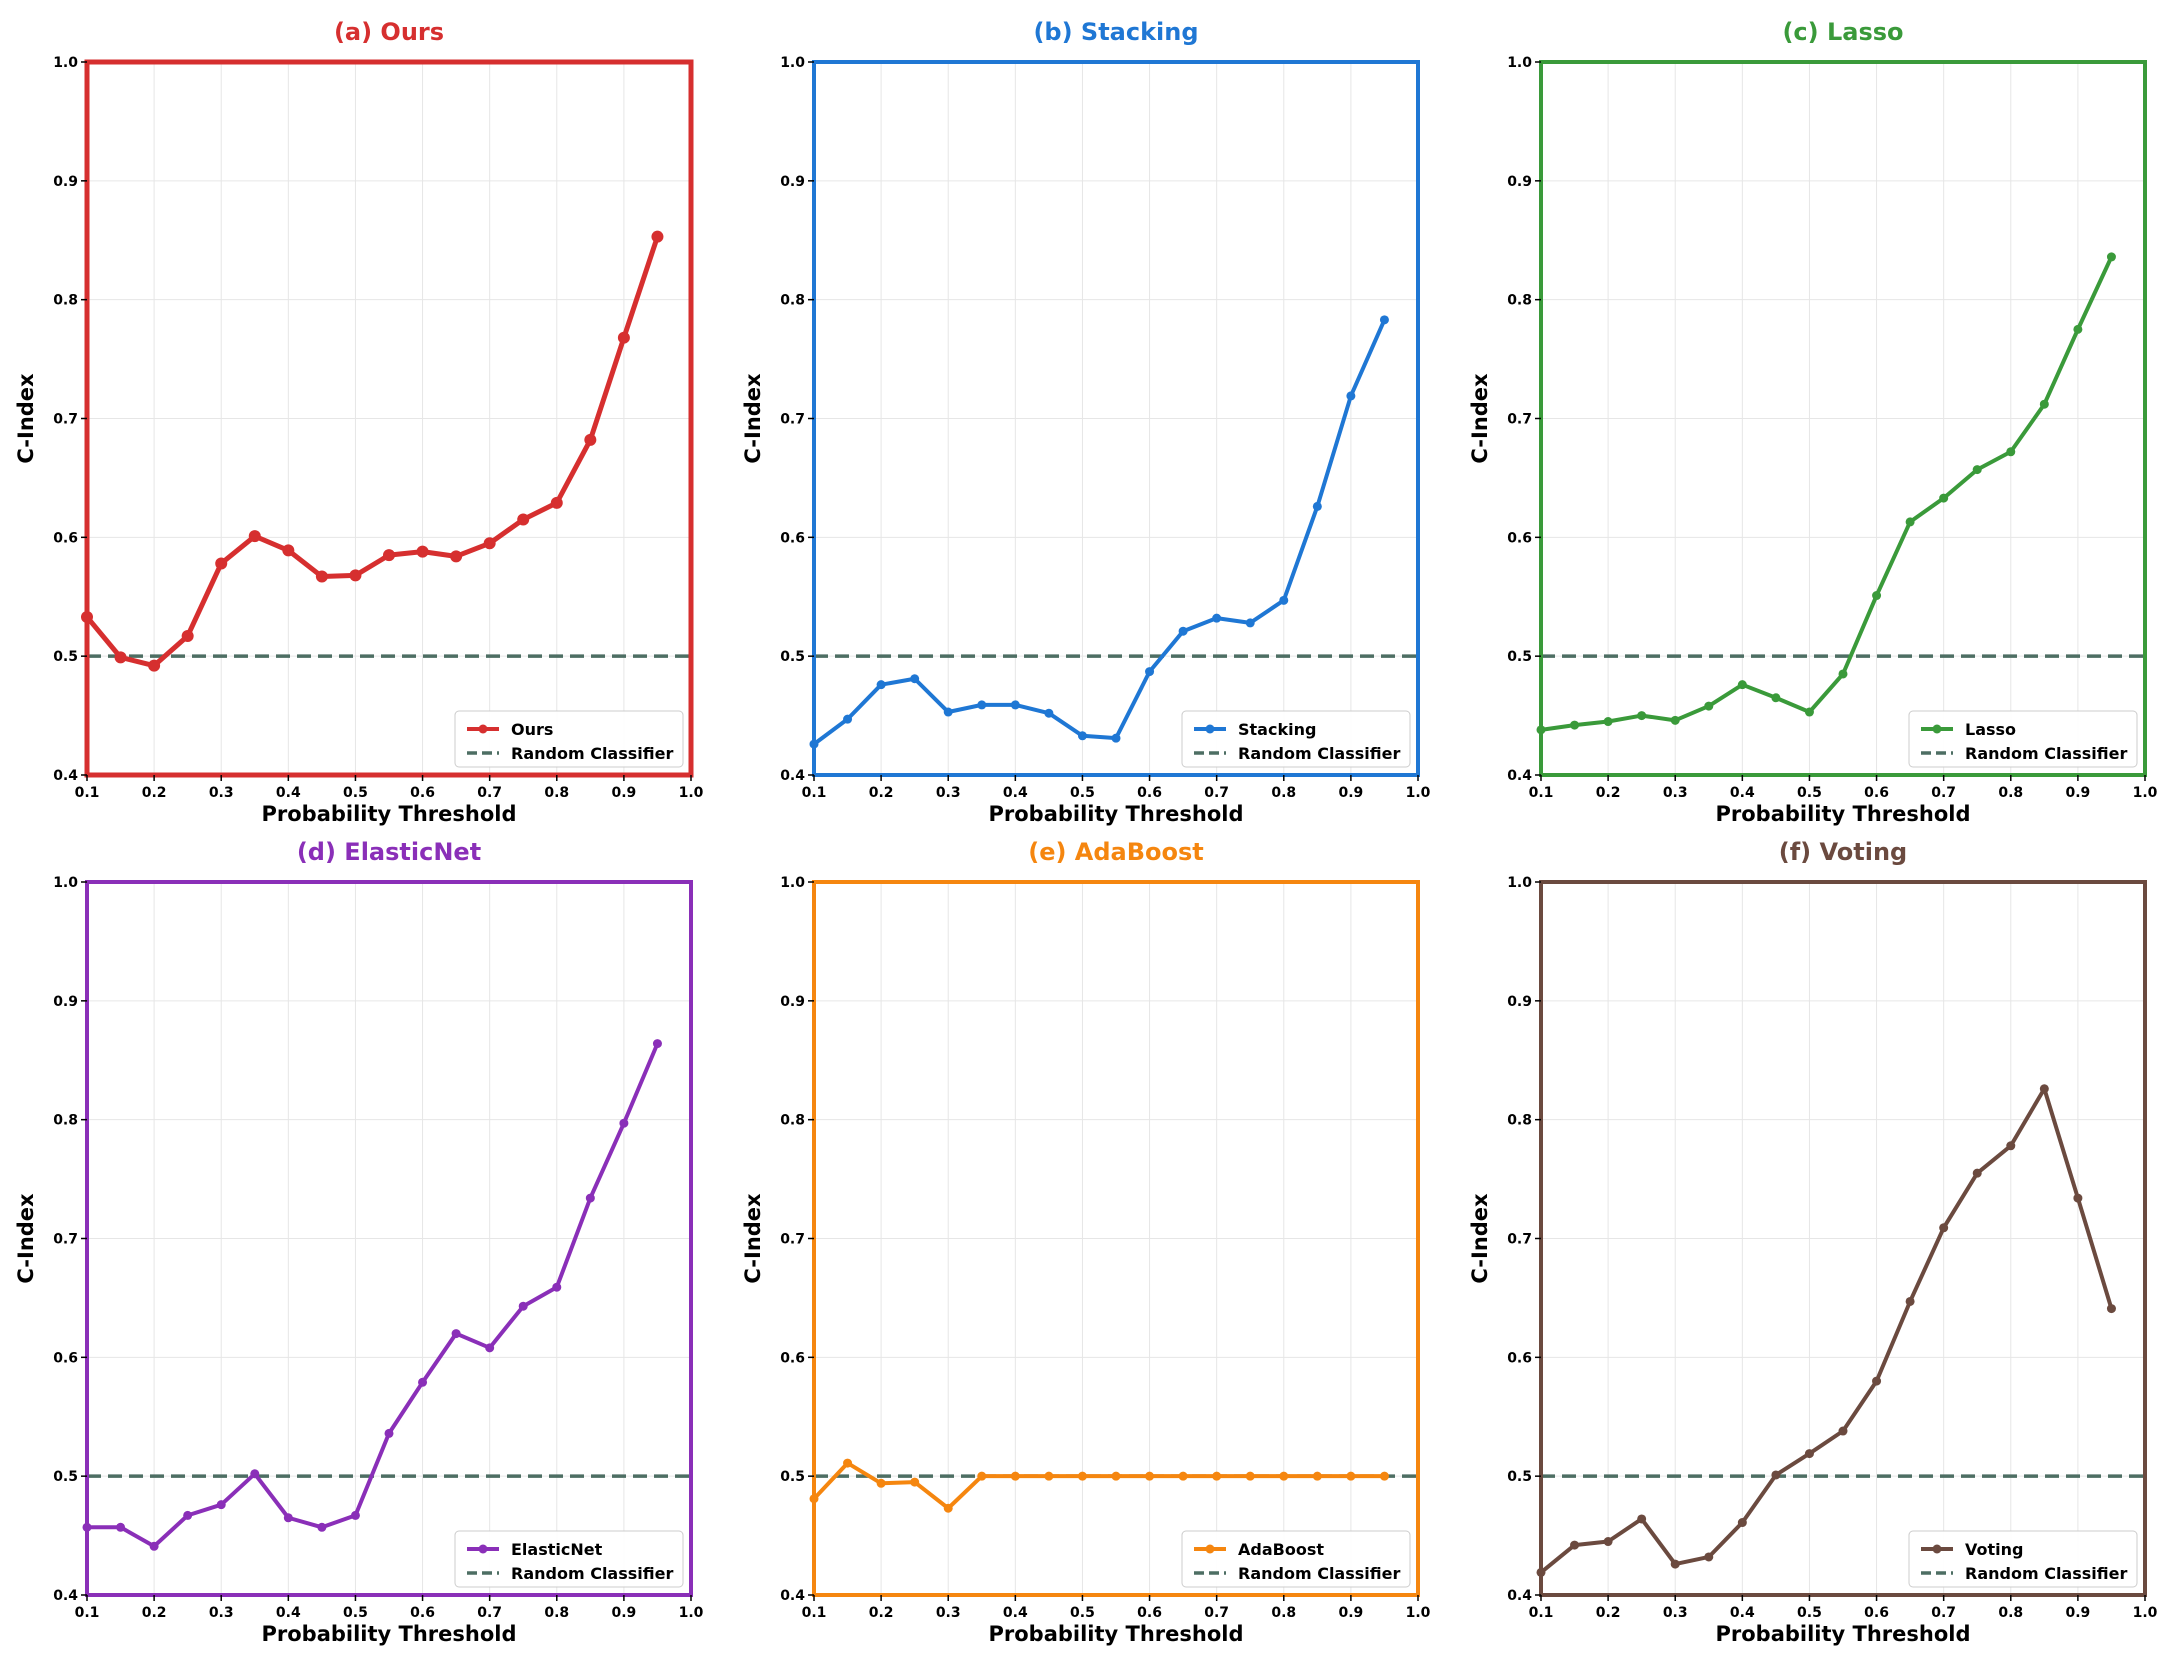 The width and height of the screenshot is (2176, 1664). What do you see at coordinates (2023, 739) in the screenshot?
I see `legend: Lasso Random Classifier` at bounding box center [2023, 739].